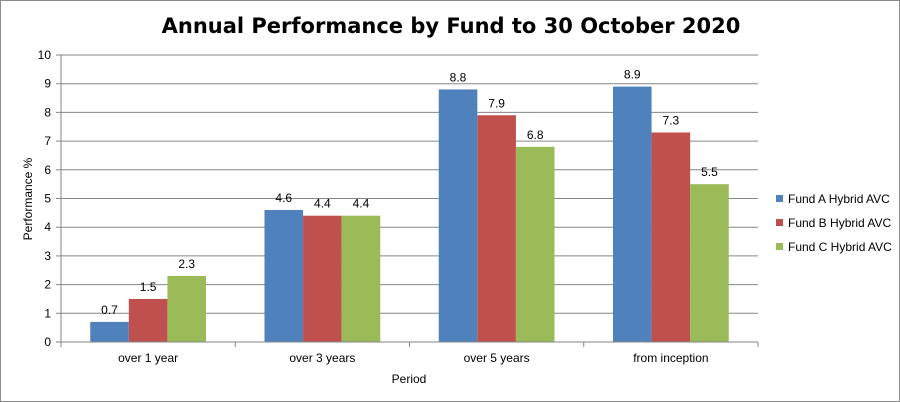 This screenshot has width=900, height=402. Describe the element at coordinates (47, 170) in the screenshot. I see `y-tick-label: 6` at that location.